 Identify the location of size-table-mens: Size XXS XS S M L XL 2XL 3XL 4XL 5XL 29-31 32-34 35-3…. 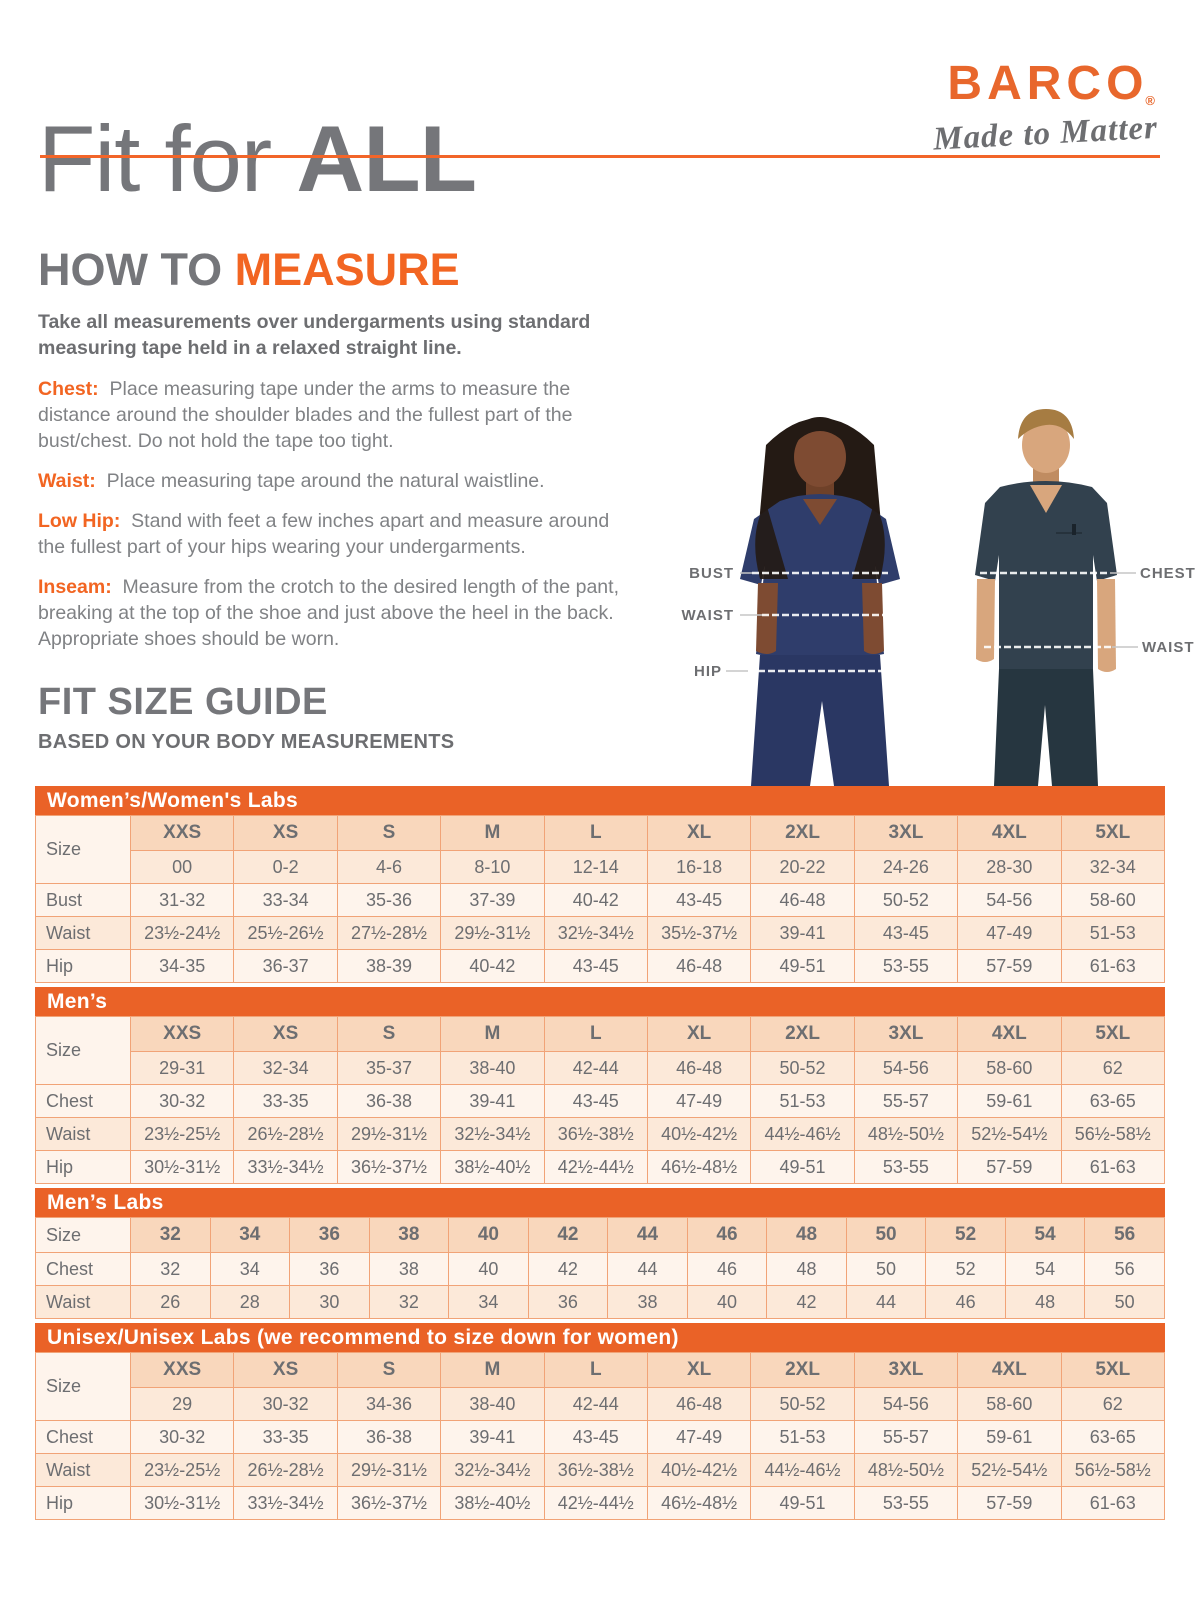
(600, 1100).